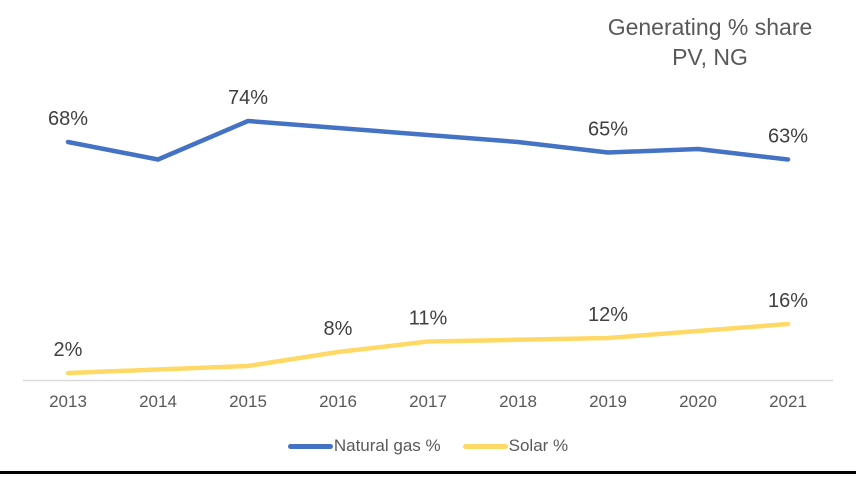 Image resolution: width=856 pixels, height=477 pixels. What do you see at coordinates (608, 130) in the screenshot?
I see `data-label: 65%` at bounding box center [608, 130].